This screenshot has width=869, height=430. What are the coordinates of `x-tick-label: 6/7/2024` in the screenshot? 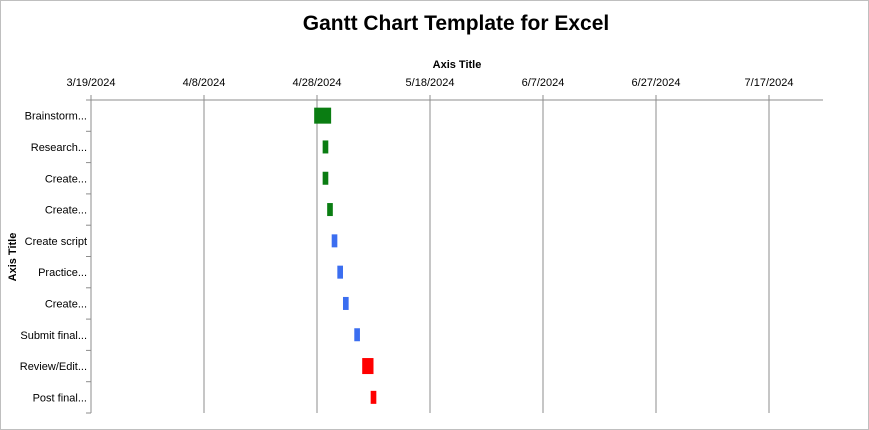 It's located at (543, 83).